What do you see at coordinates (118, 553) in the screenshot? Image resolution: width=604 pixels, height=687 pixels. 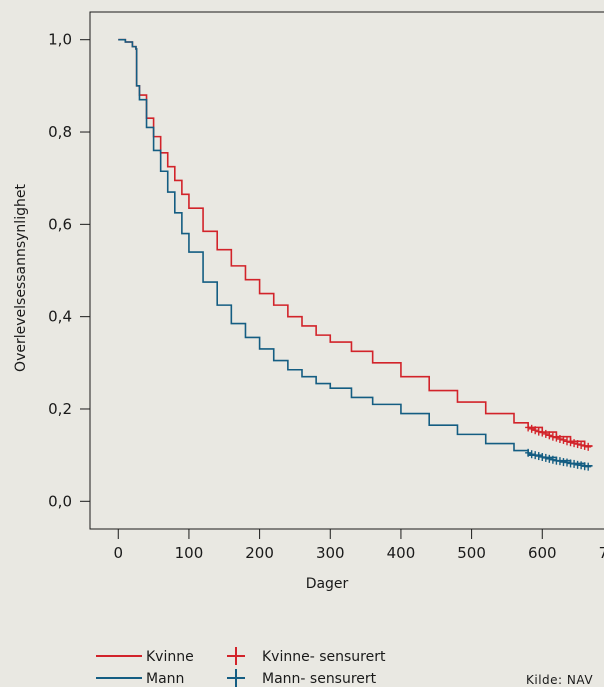 I see `x-tick-label: 0` at bounding box center [118, 553].